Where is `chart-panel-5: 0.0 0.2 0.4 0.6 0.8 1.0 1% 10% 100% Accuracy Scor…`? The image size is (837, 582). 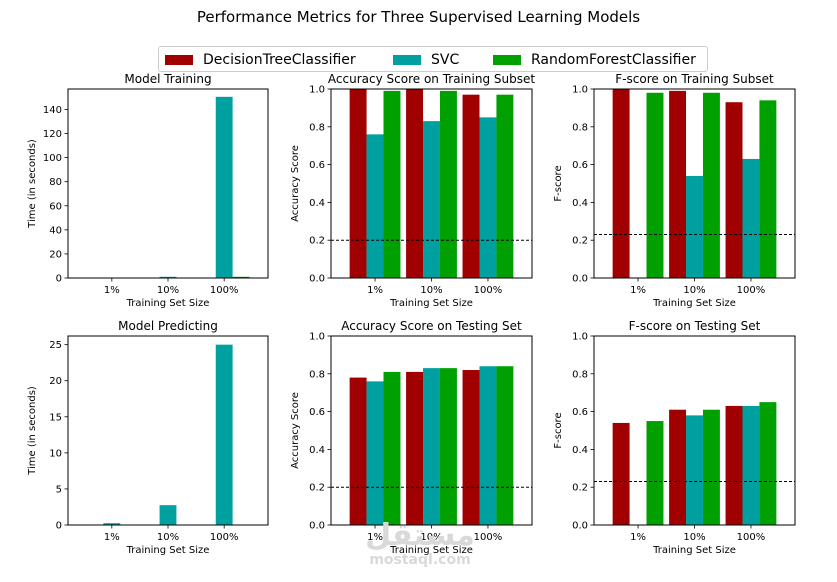
chart-panel-5: 0.0 0.2 0.4 0.6 0.8 1.0 1% 10% 100% Accuracy Scor… is located at coordinates (411, 437).